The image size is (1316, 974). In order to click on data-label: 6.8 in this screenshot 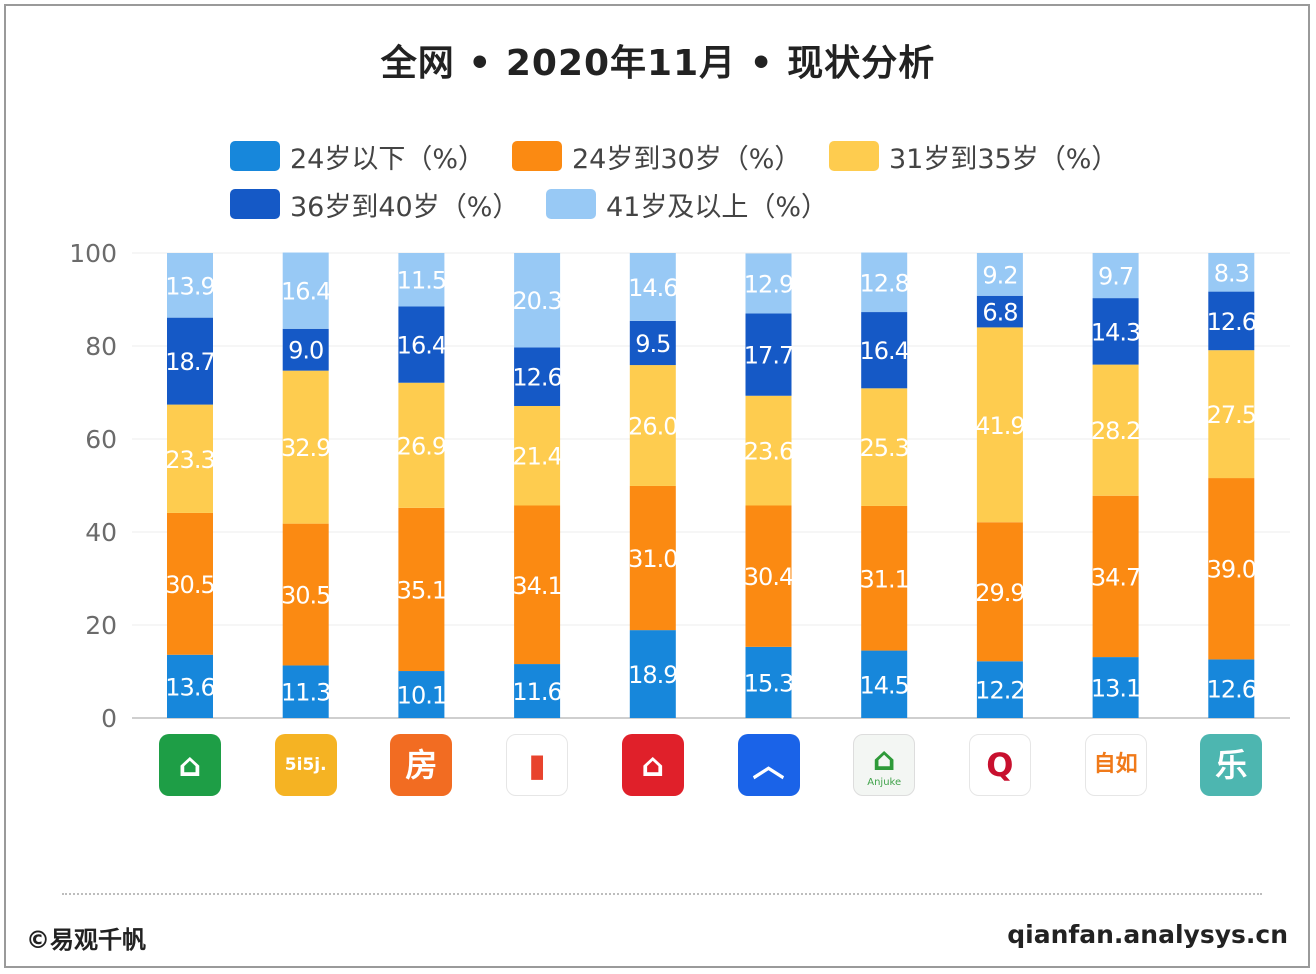, I will do `click(999, 313)`.